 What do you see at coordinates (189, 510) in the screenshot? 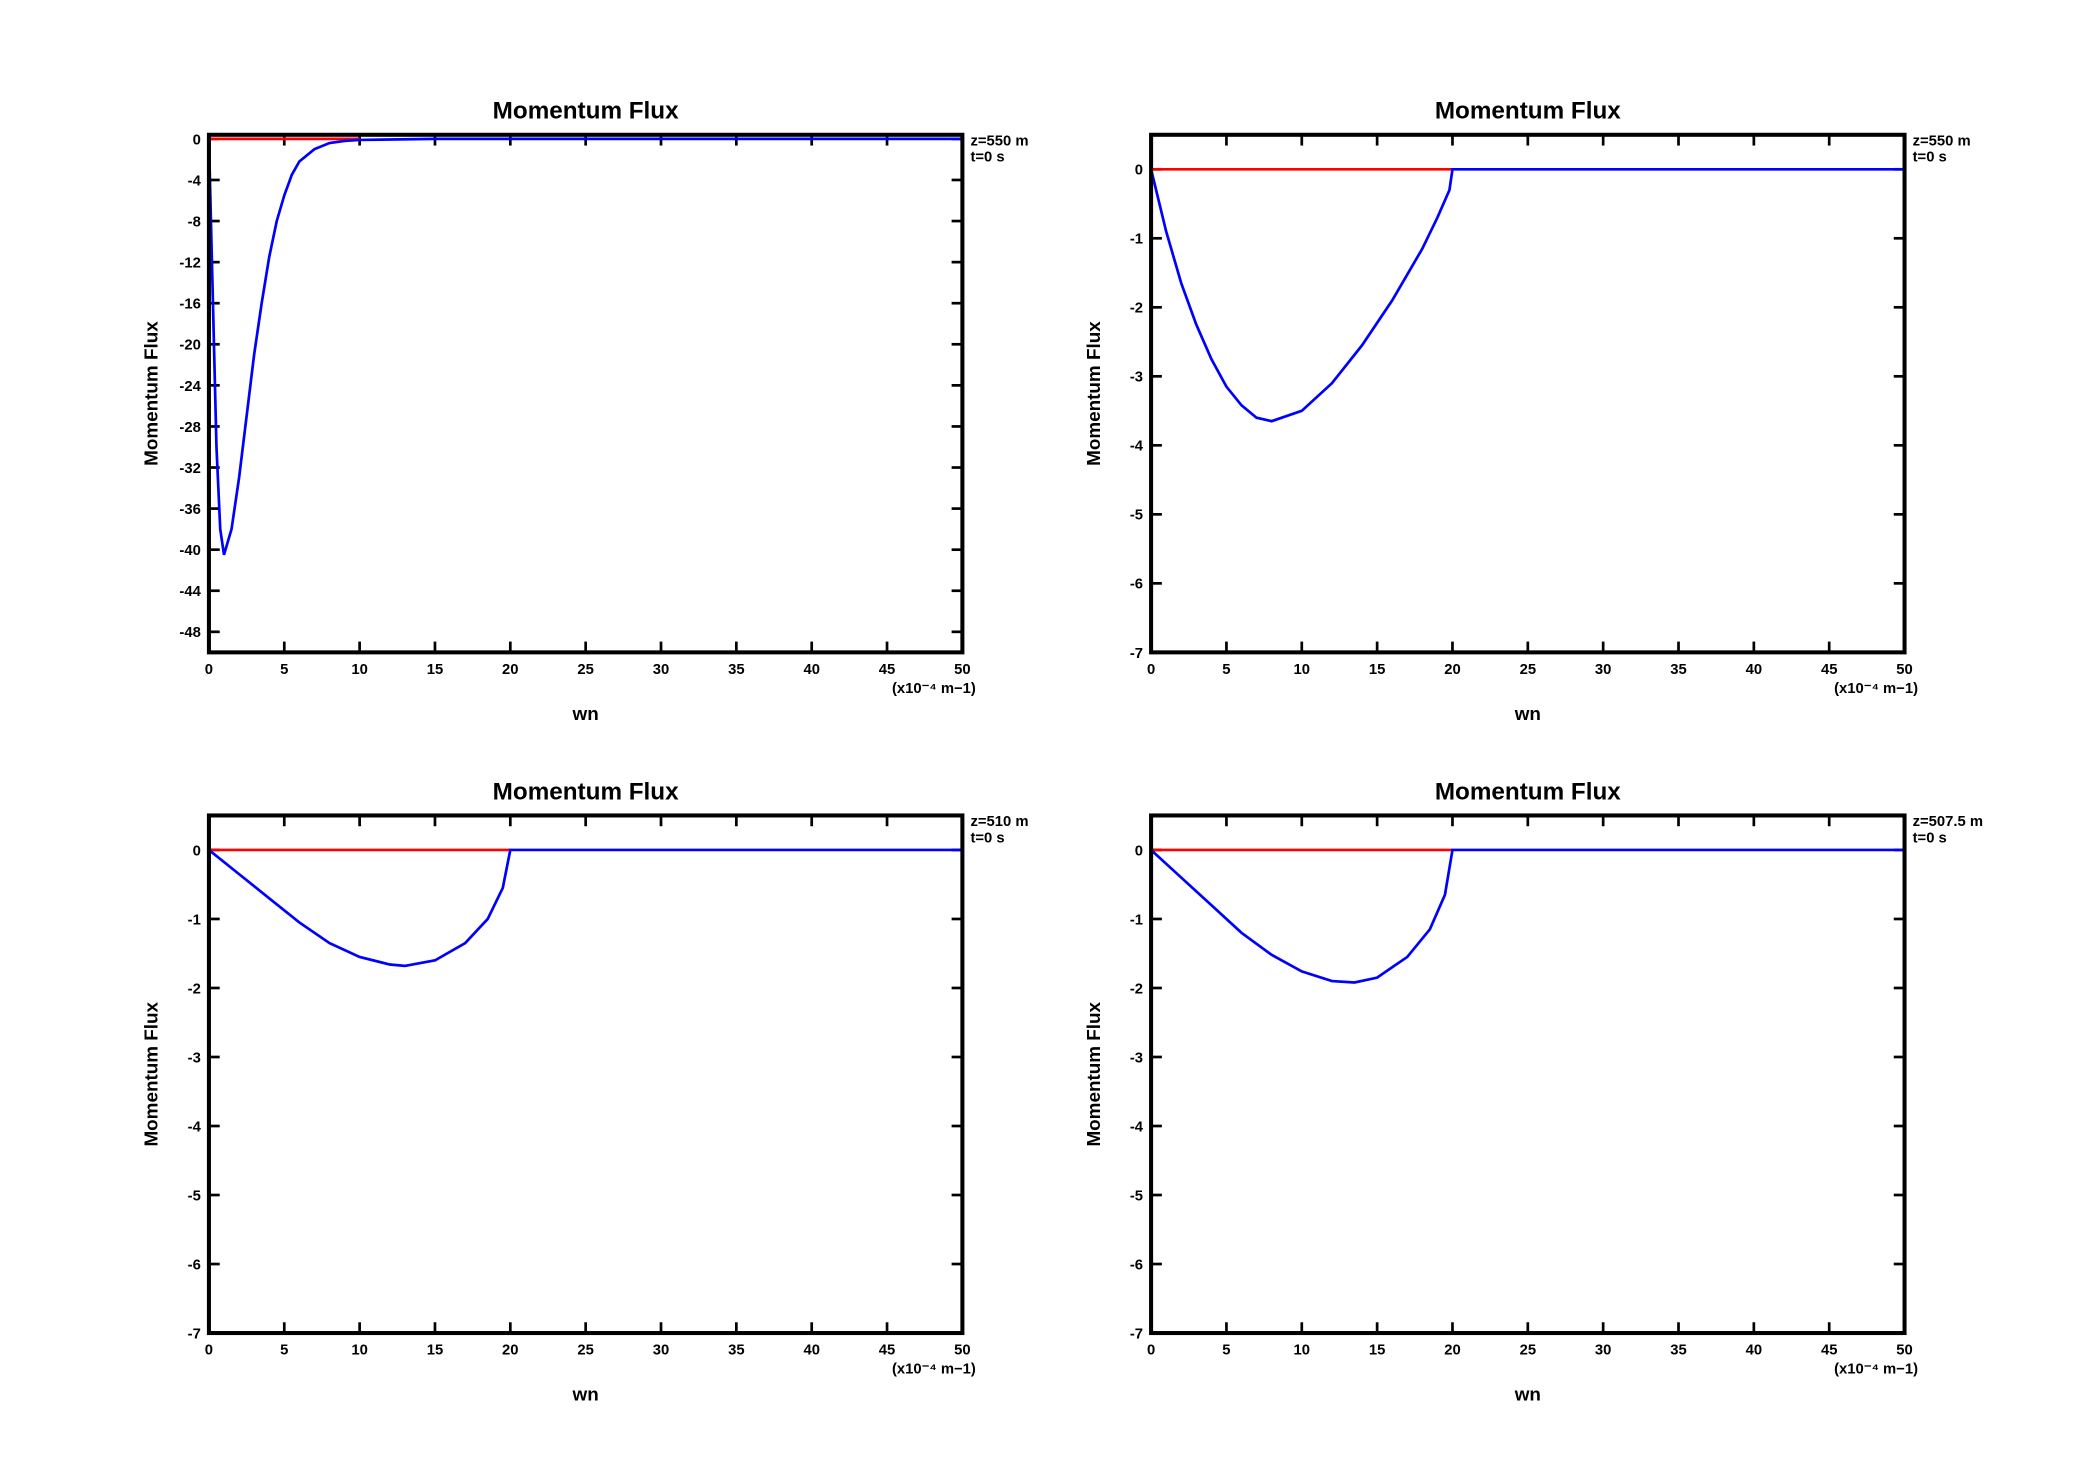
I see `y-tick-label: -36` at bounding box center [189, 510].